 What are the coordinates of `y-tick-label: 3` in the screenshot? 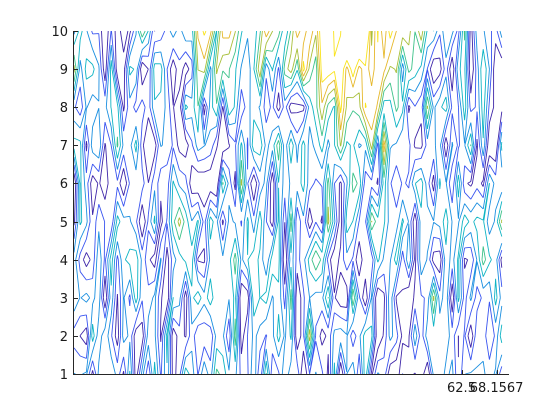 It's located at (64, 299).